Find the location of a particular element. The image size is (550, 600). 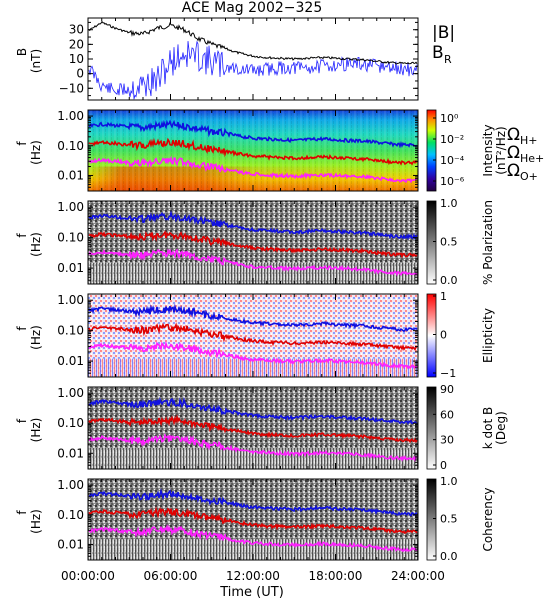

intensity-he-gyro-line is located at coordinates (253, 151).